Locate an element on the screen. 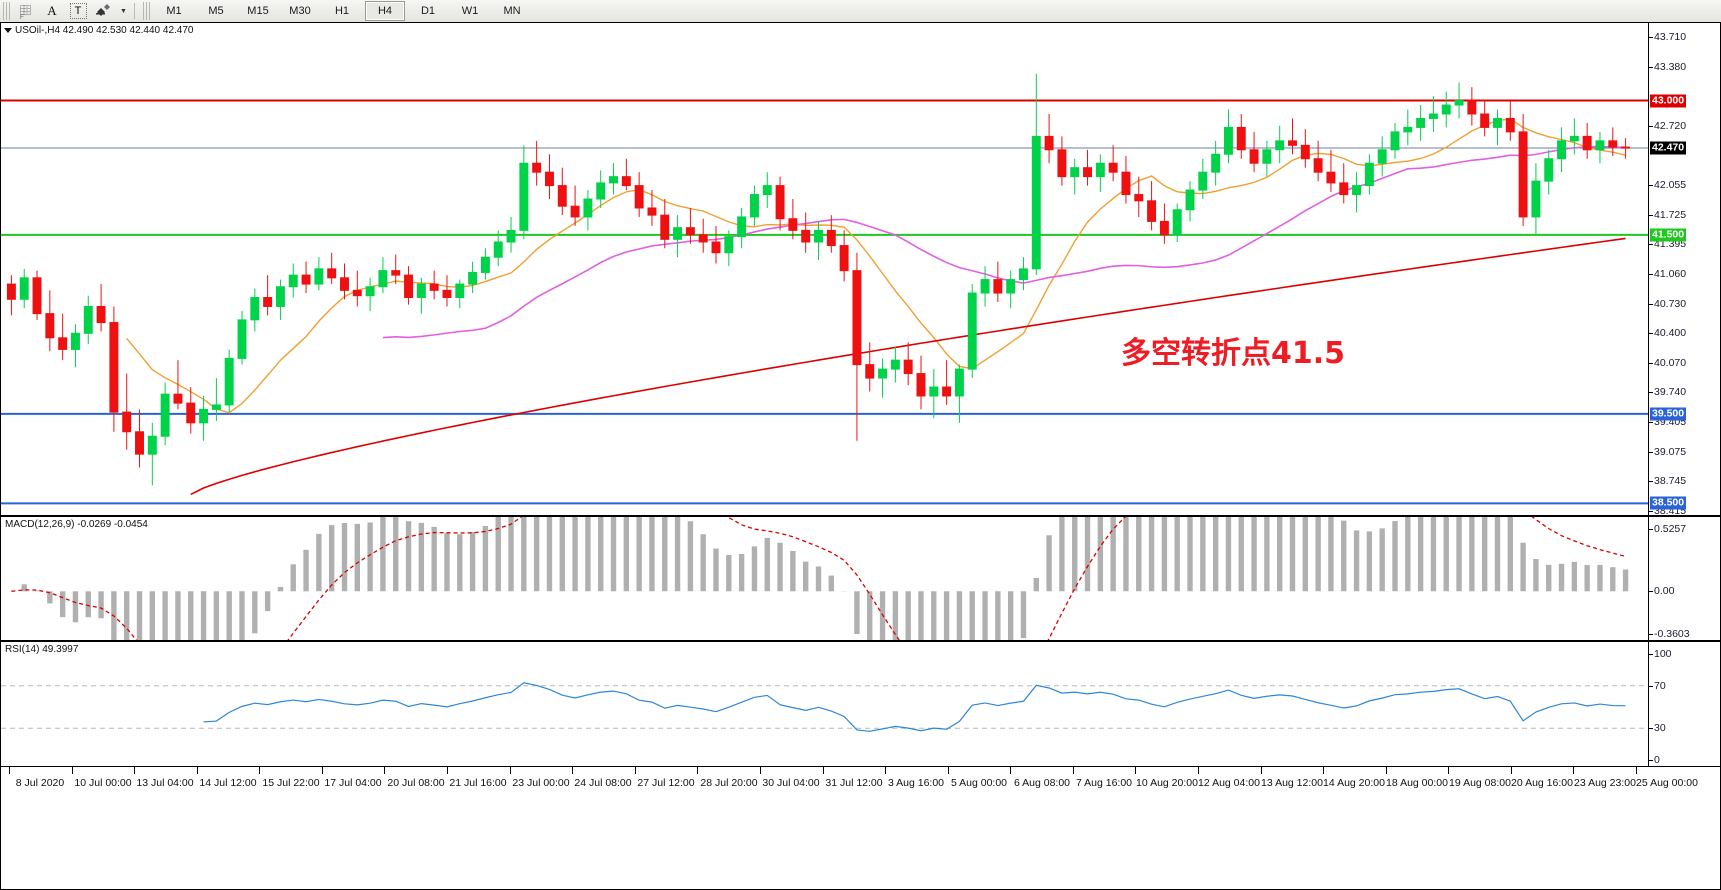 The width and height of the screenshot is (1721, 890). timeframe-m1: M1 is located at coordinates (174, 11).